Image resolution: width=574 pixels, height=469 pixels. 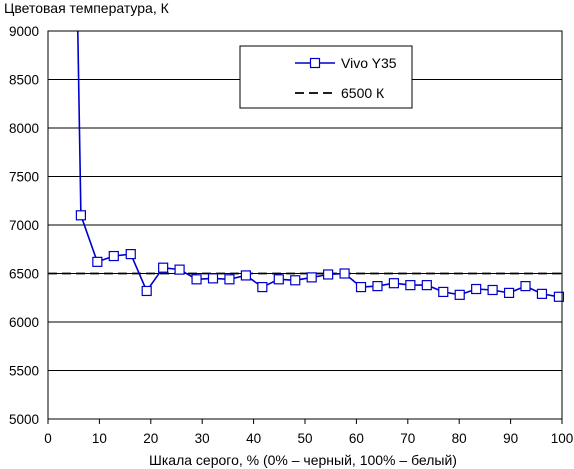 I want to click on x-tick-label-10: 10, so click(x=99, y=438).